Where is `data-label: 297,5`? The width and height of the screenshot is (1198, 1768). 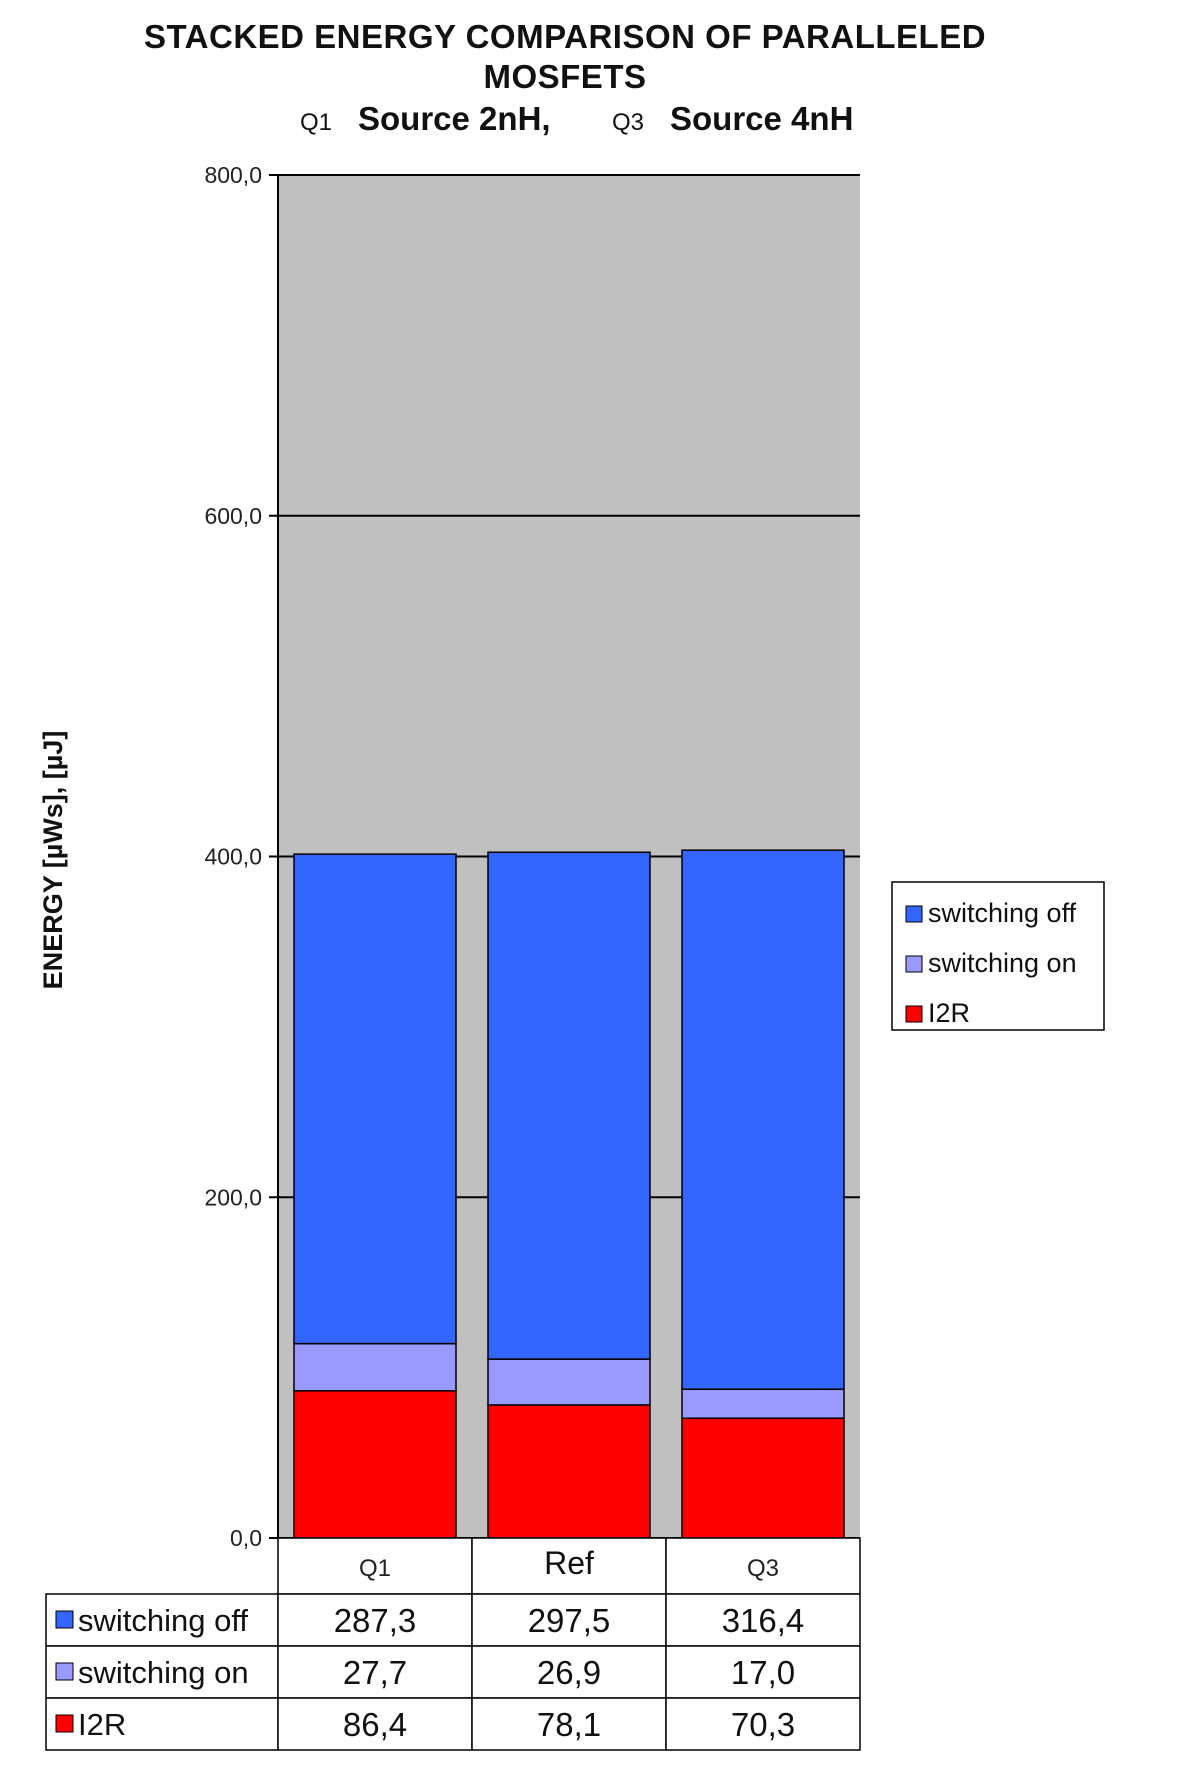 data-label: 297,5 is located at coordinates (569, 1620).